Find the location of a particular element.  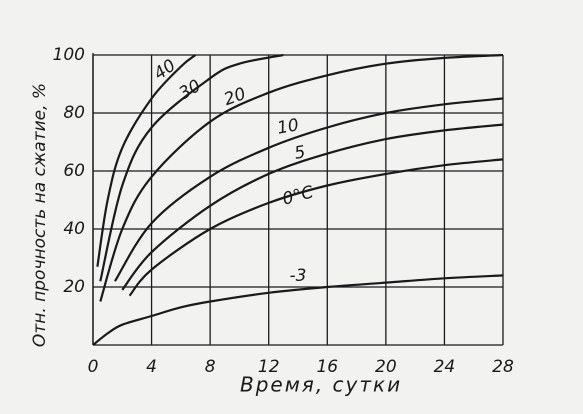

x-tick-label: 20 is located at coordinates (386, 367).